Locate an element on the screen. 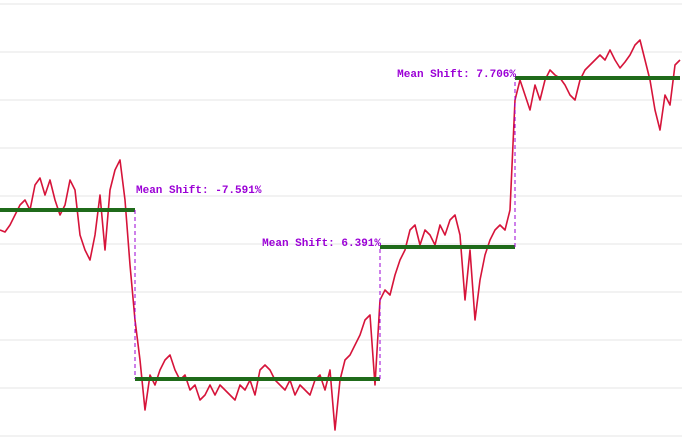 This screenshot has height=440, width=682. shift-annotation: Mean Shift: 6.391% is located at coordinates (321, 244).